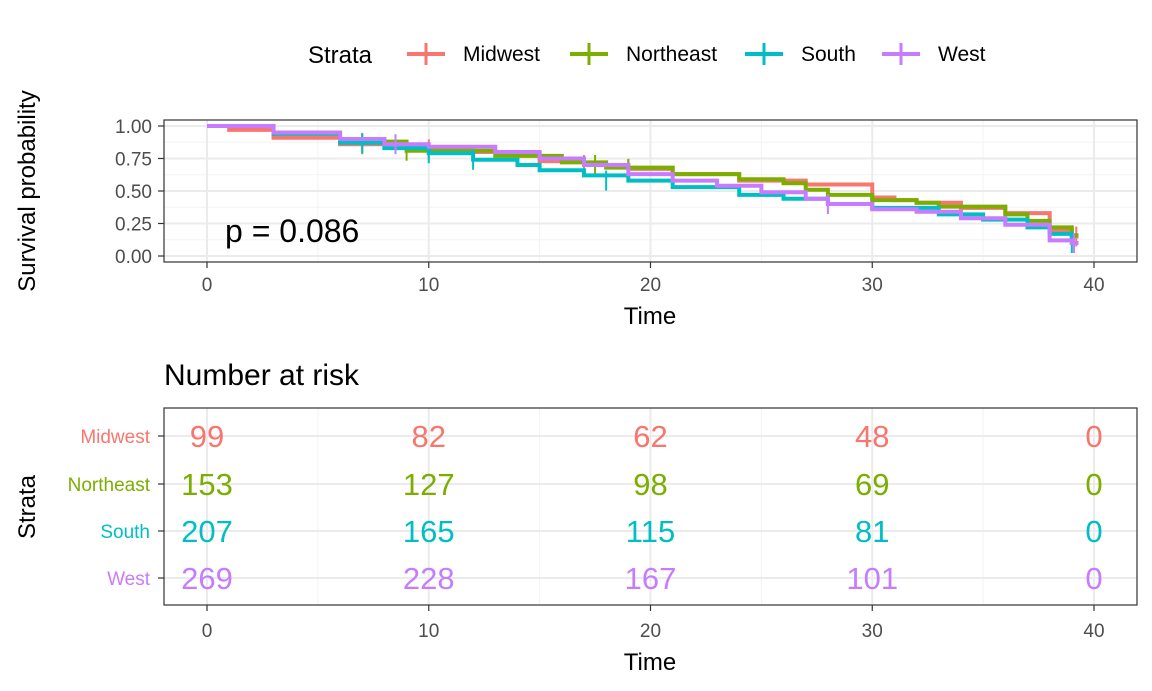 The height and width of the screenshot is (691, 1152). Describe the element at coordinates (340, 55) in the screenshot. I see `legend-title: Strata` at that location.